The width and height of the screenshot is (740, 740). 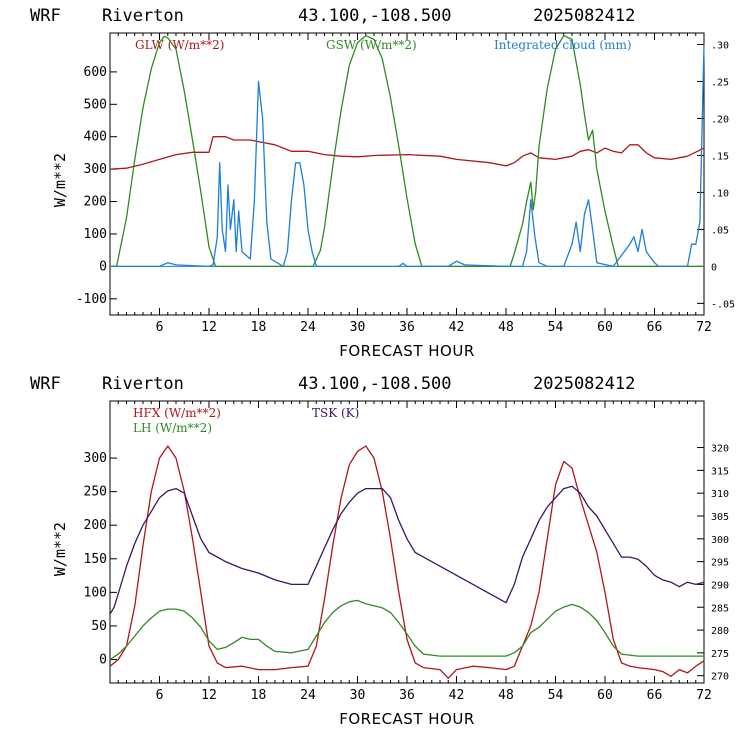 What do you see at coordinates (720, 82) in the screenshot?
I see `y2-tick-label: .25` at bounding box center [720, 82].